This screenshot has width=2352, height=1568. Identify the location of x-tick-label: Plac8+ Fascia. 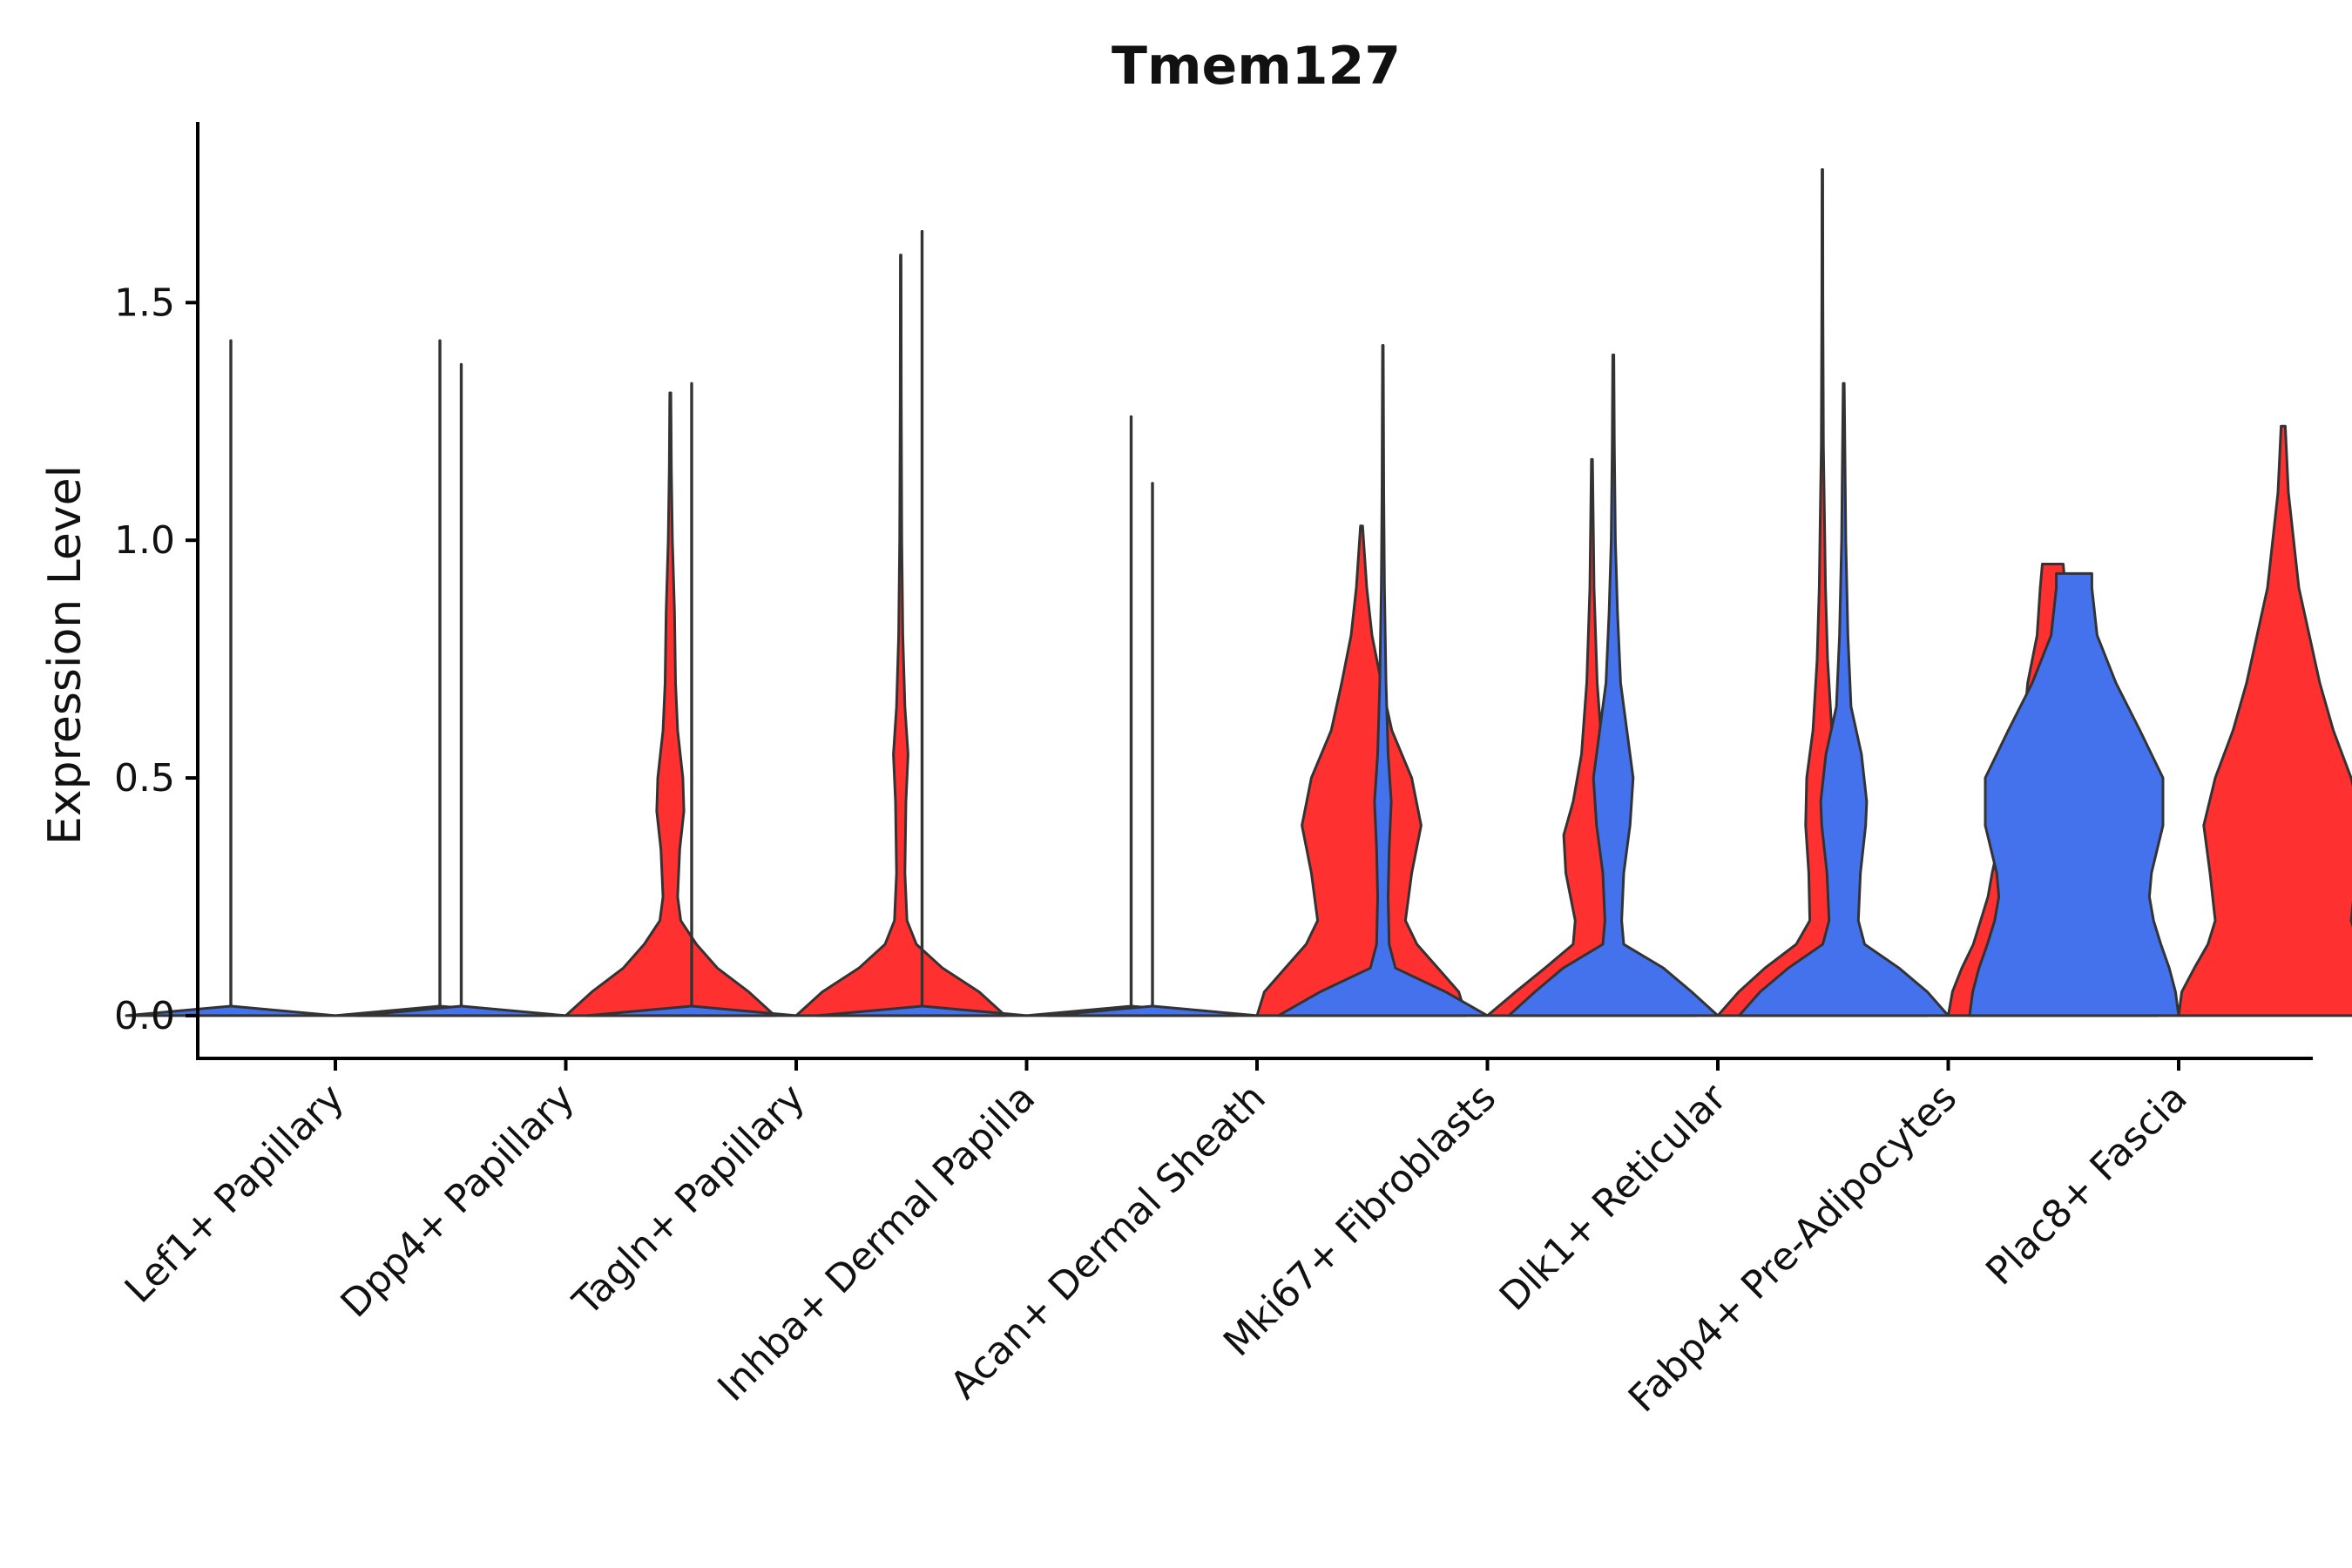
(2086, 1185).